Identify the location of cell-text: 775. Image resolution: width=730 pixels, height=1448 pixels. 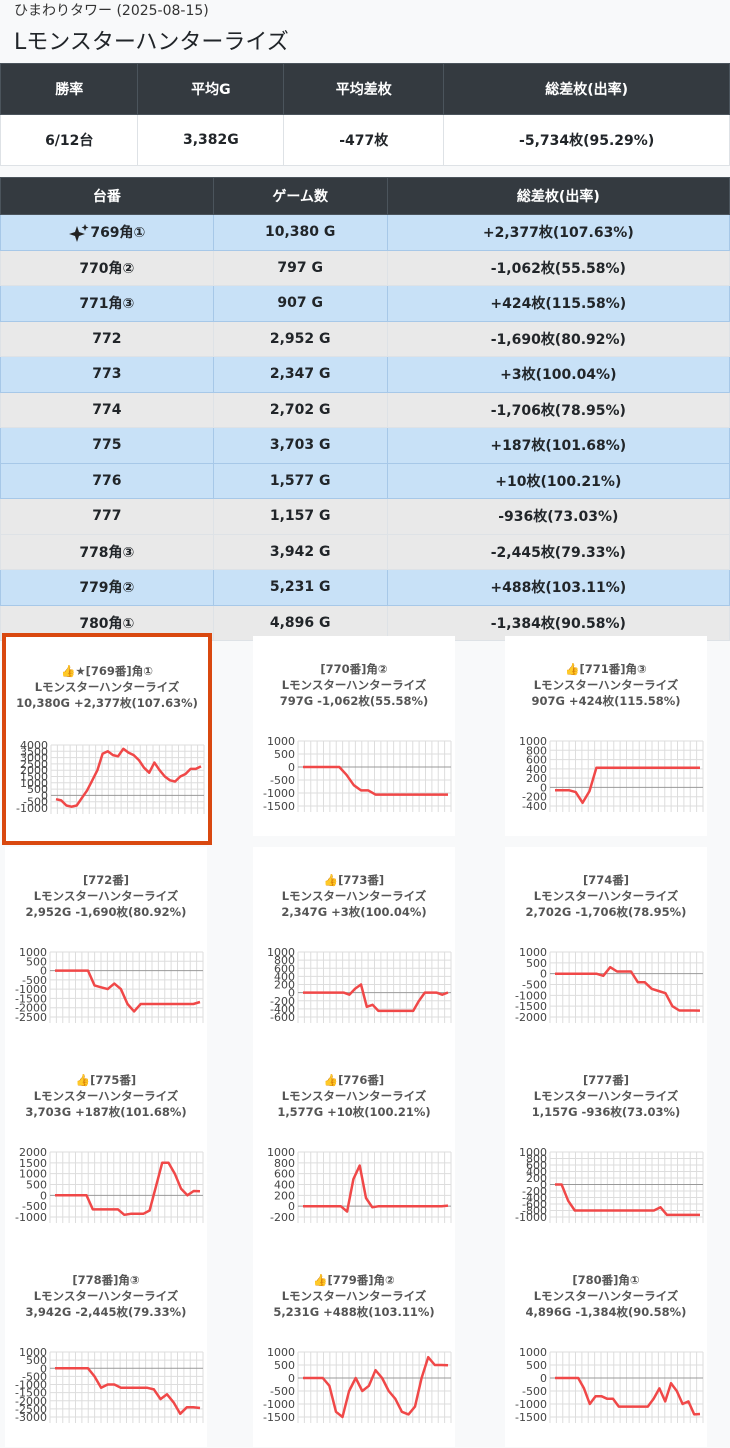
(107, 445).